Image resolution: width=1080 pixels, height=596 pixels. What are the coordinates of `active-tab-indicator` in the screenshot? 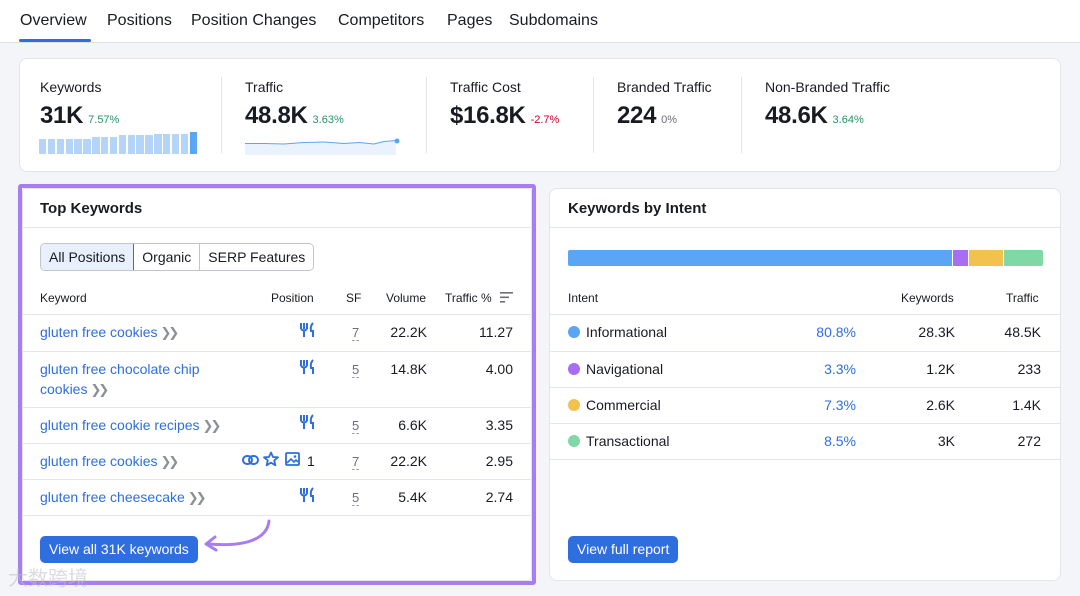 It's located at (55, 40).